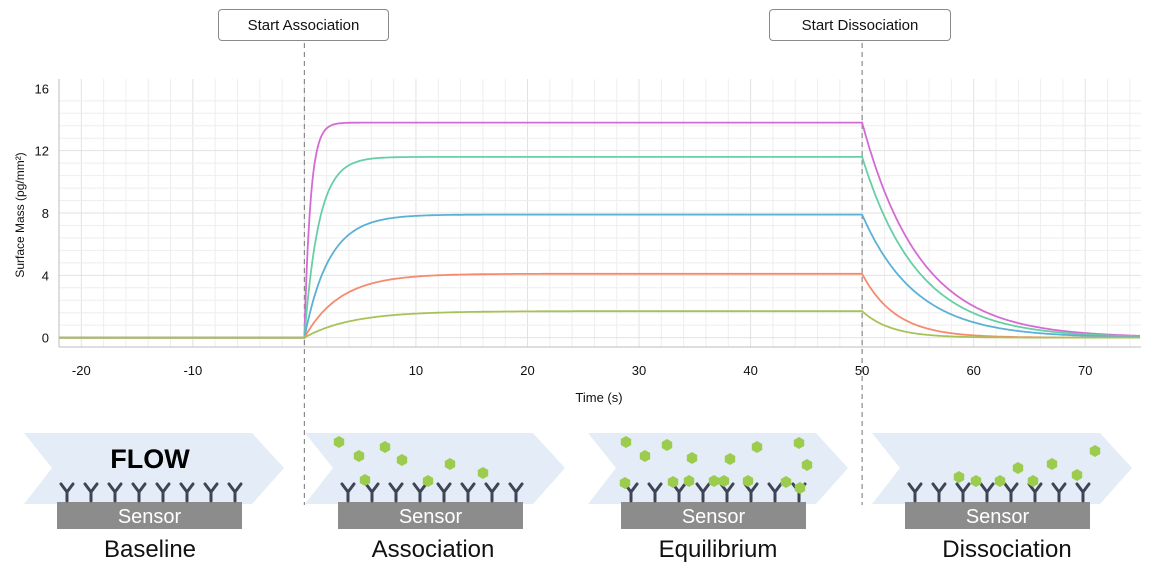  I want to click on x-tick-label: -20, so click(81, 370).